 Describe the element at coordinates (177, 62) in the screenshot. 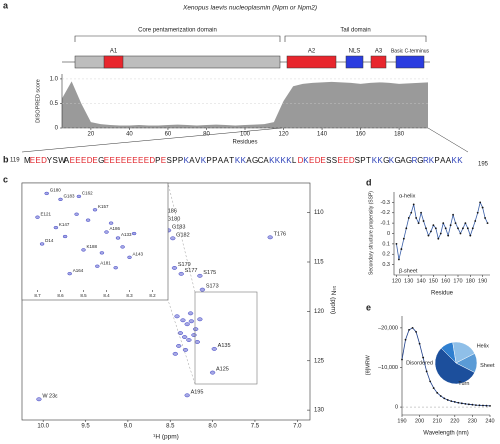

I see `core-domain` at that location.